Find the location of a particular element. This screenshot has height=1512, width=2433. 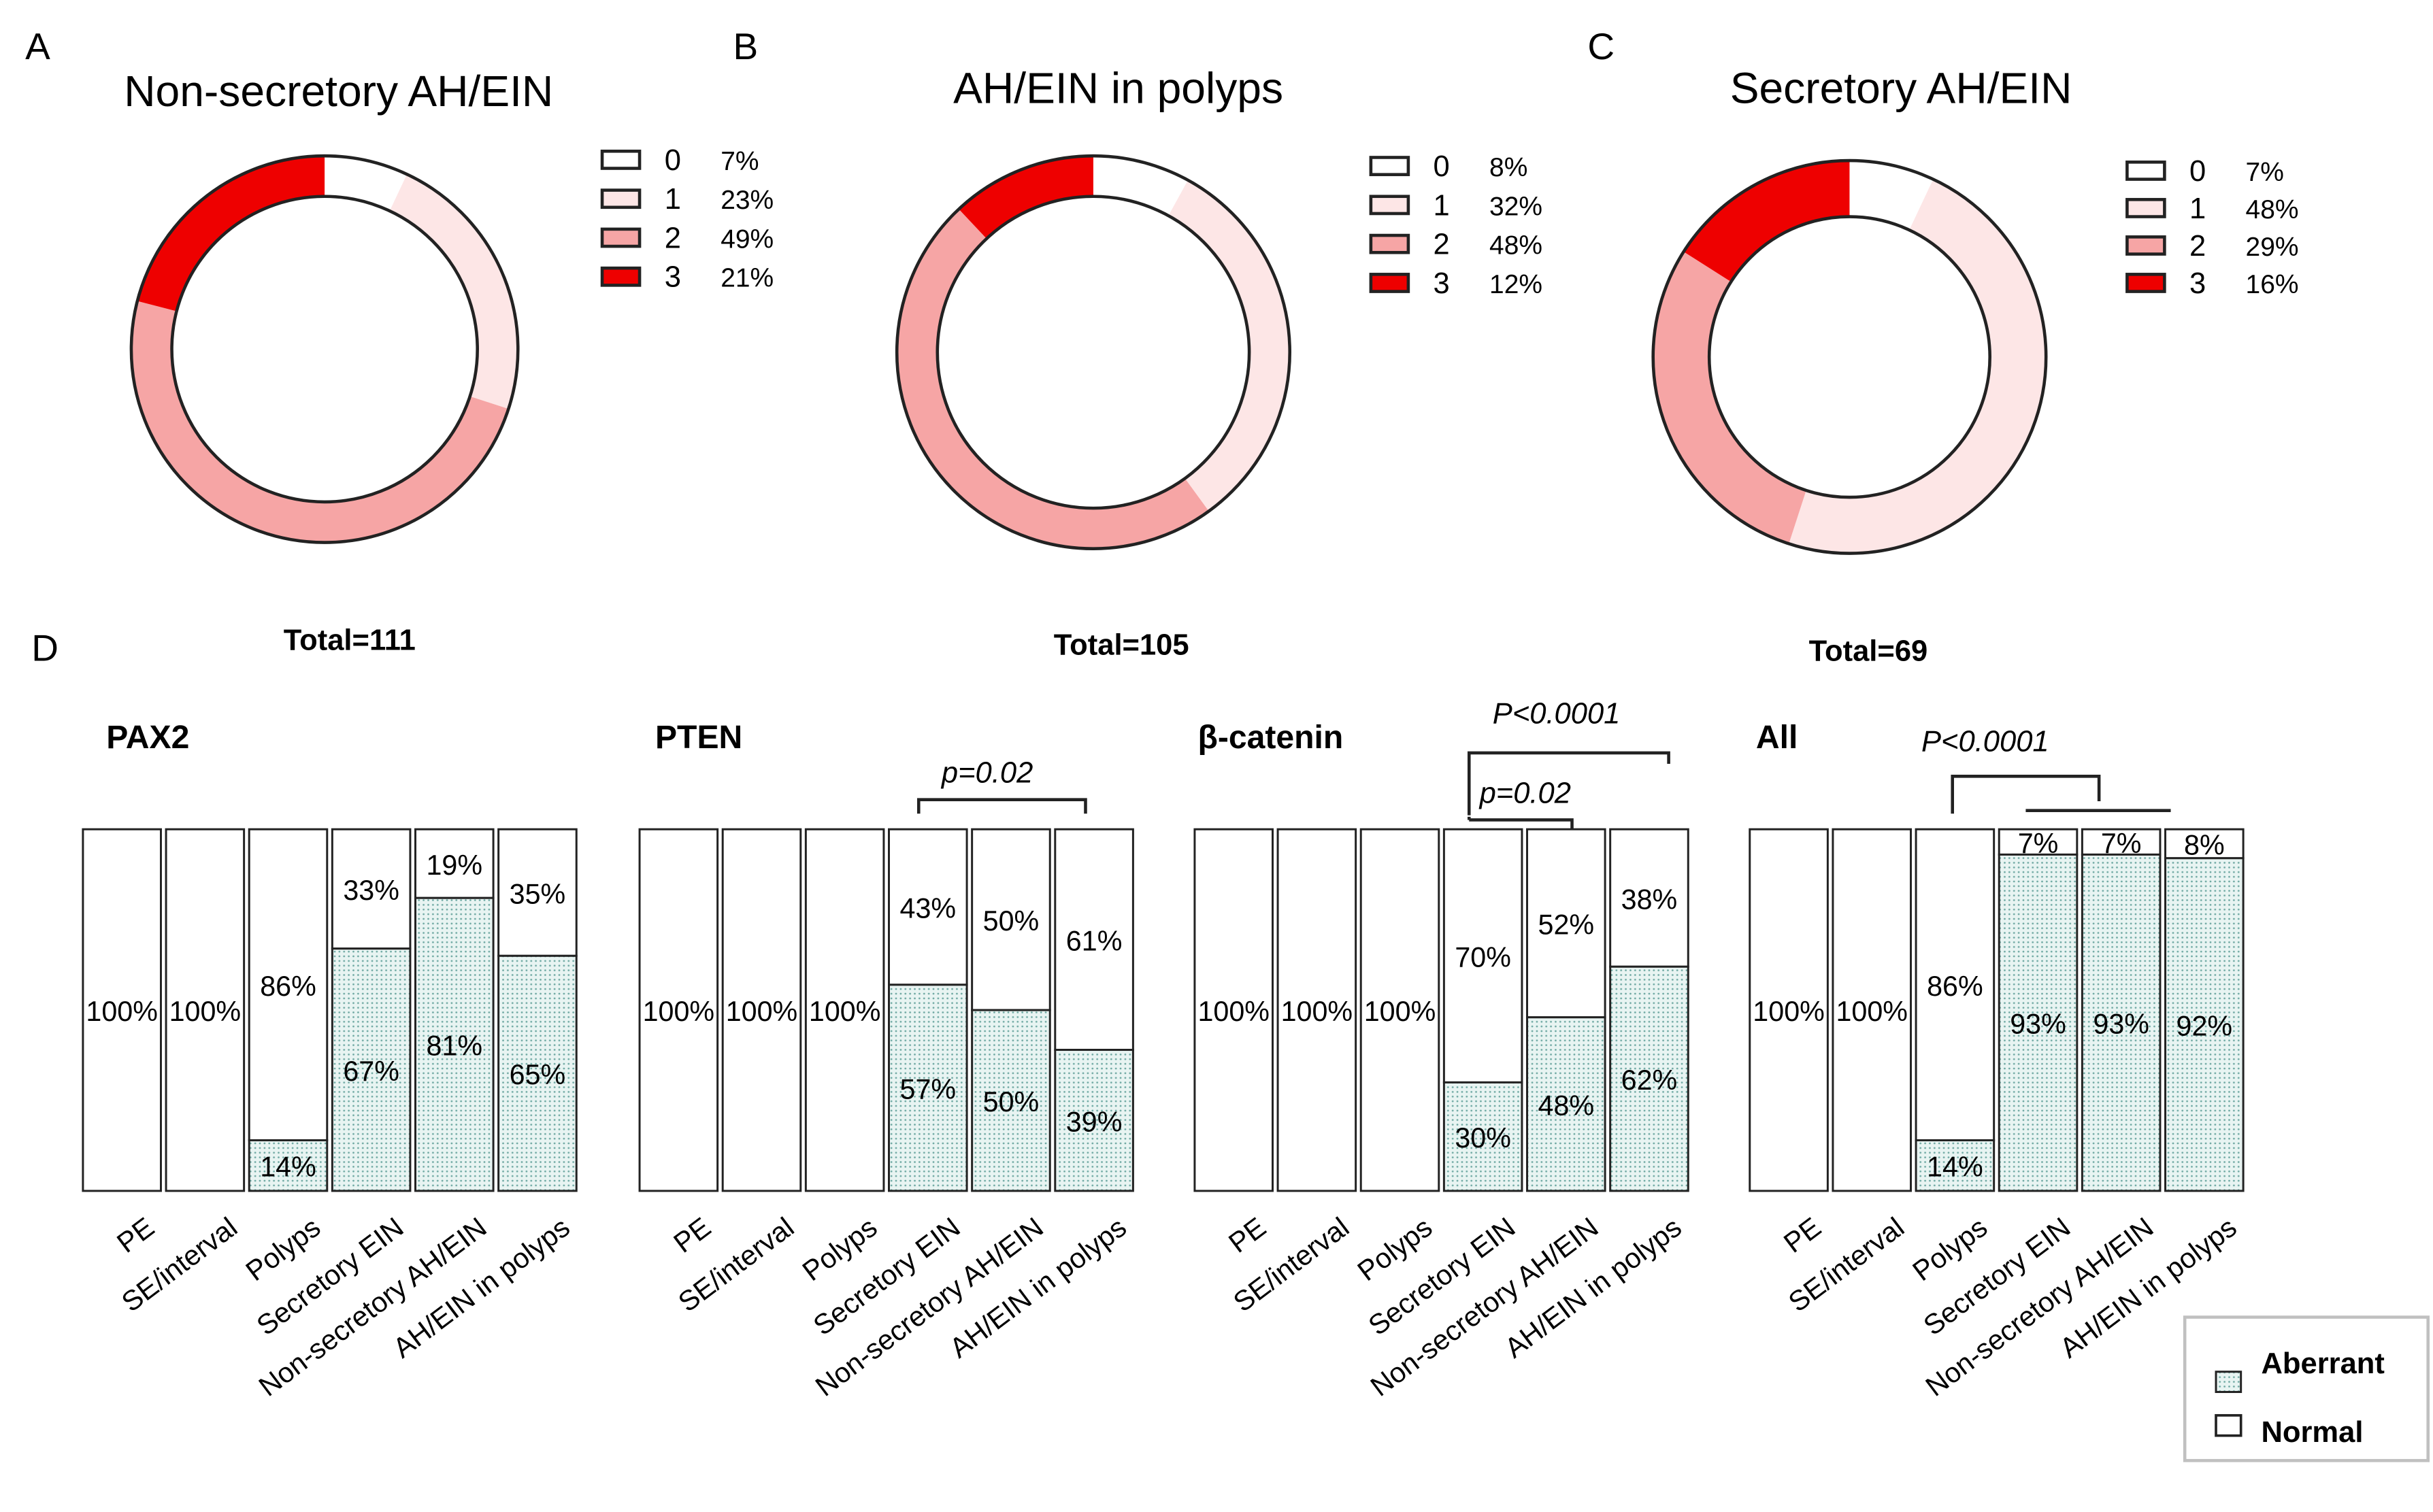

panel-letter-c: C is located at coordinates (1601, 46).